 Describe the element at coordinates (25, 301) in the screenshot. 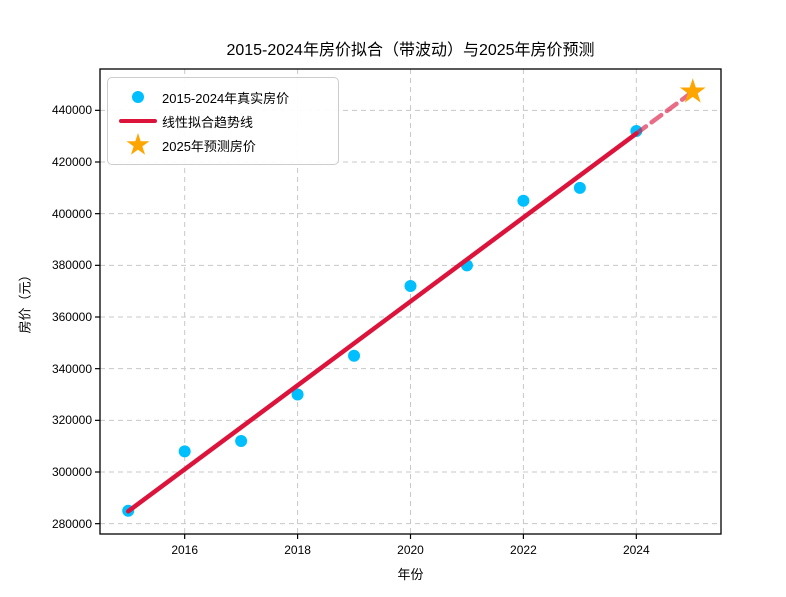

I see `y-axis-label: 房价（元）` at that location.